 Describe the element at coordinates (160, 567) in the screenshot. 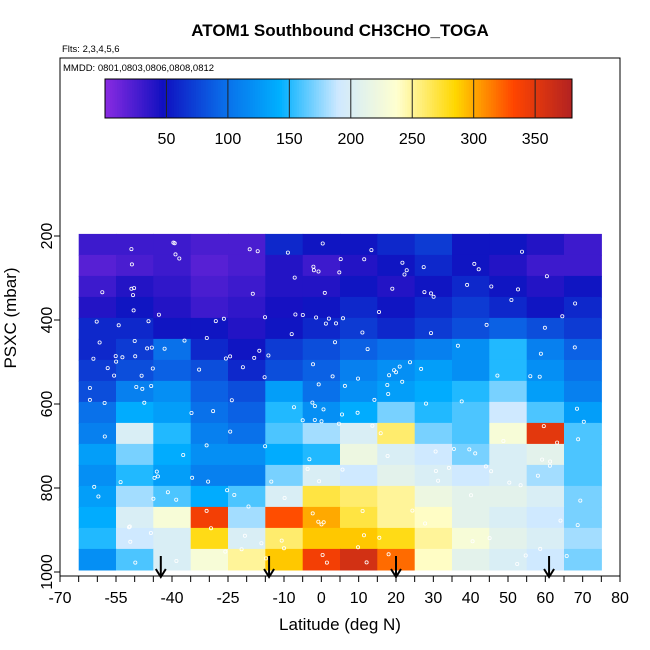

I see `down-arrow` at that location.